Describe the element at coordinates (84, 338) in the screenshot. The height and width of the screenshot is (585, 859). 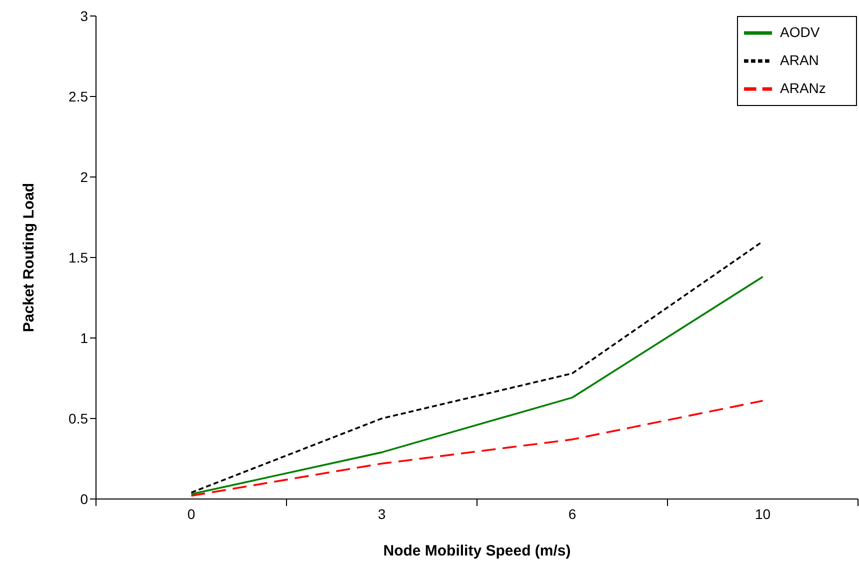
I see `y-tick-label: 1` at that location.